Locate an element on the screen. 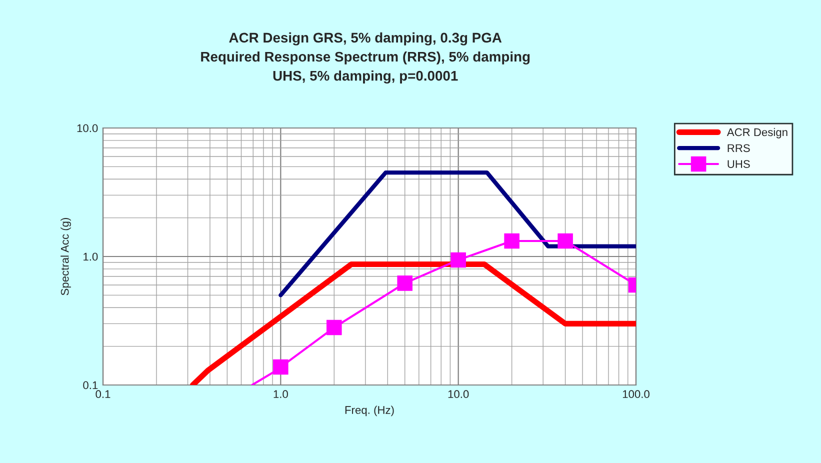  x-axis-title: Freq. (Hz) is located at coordinates (369, 411).